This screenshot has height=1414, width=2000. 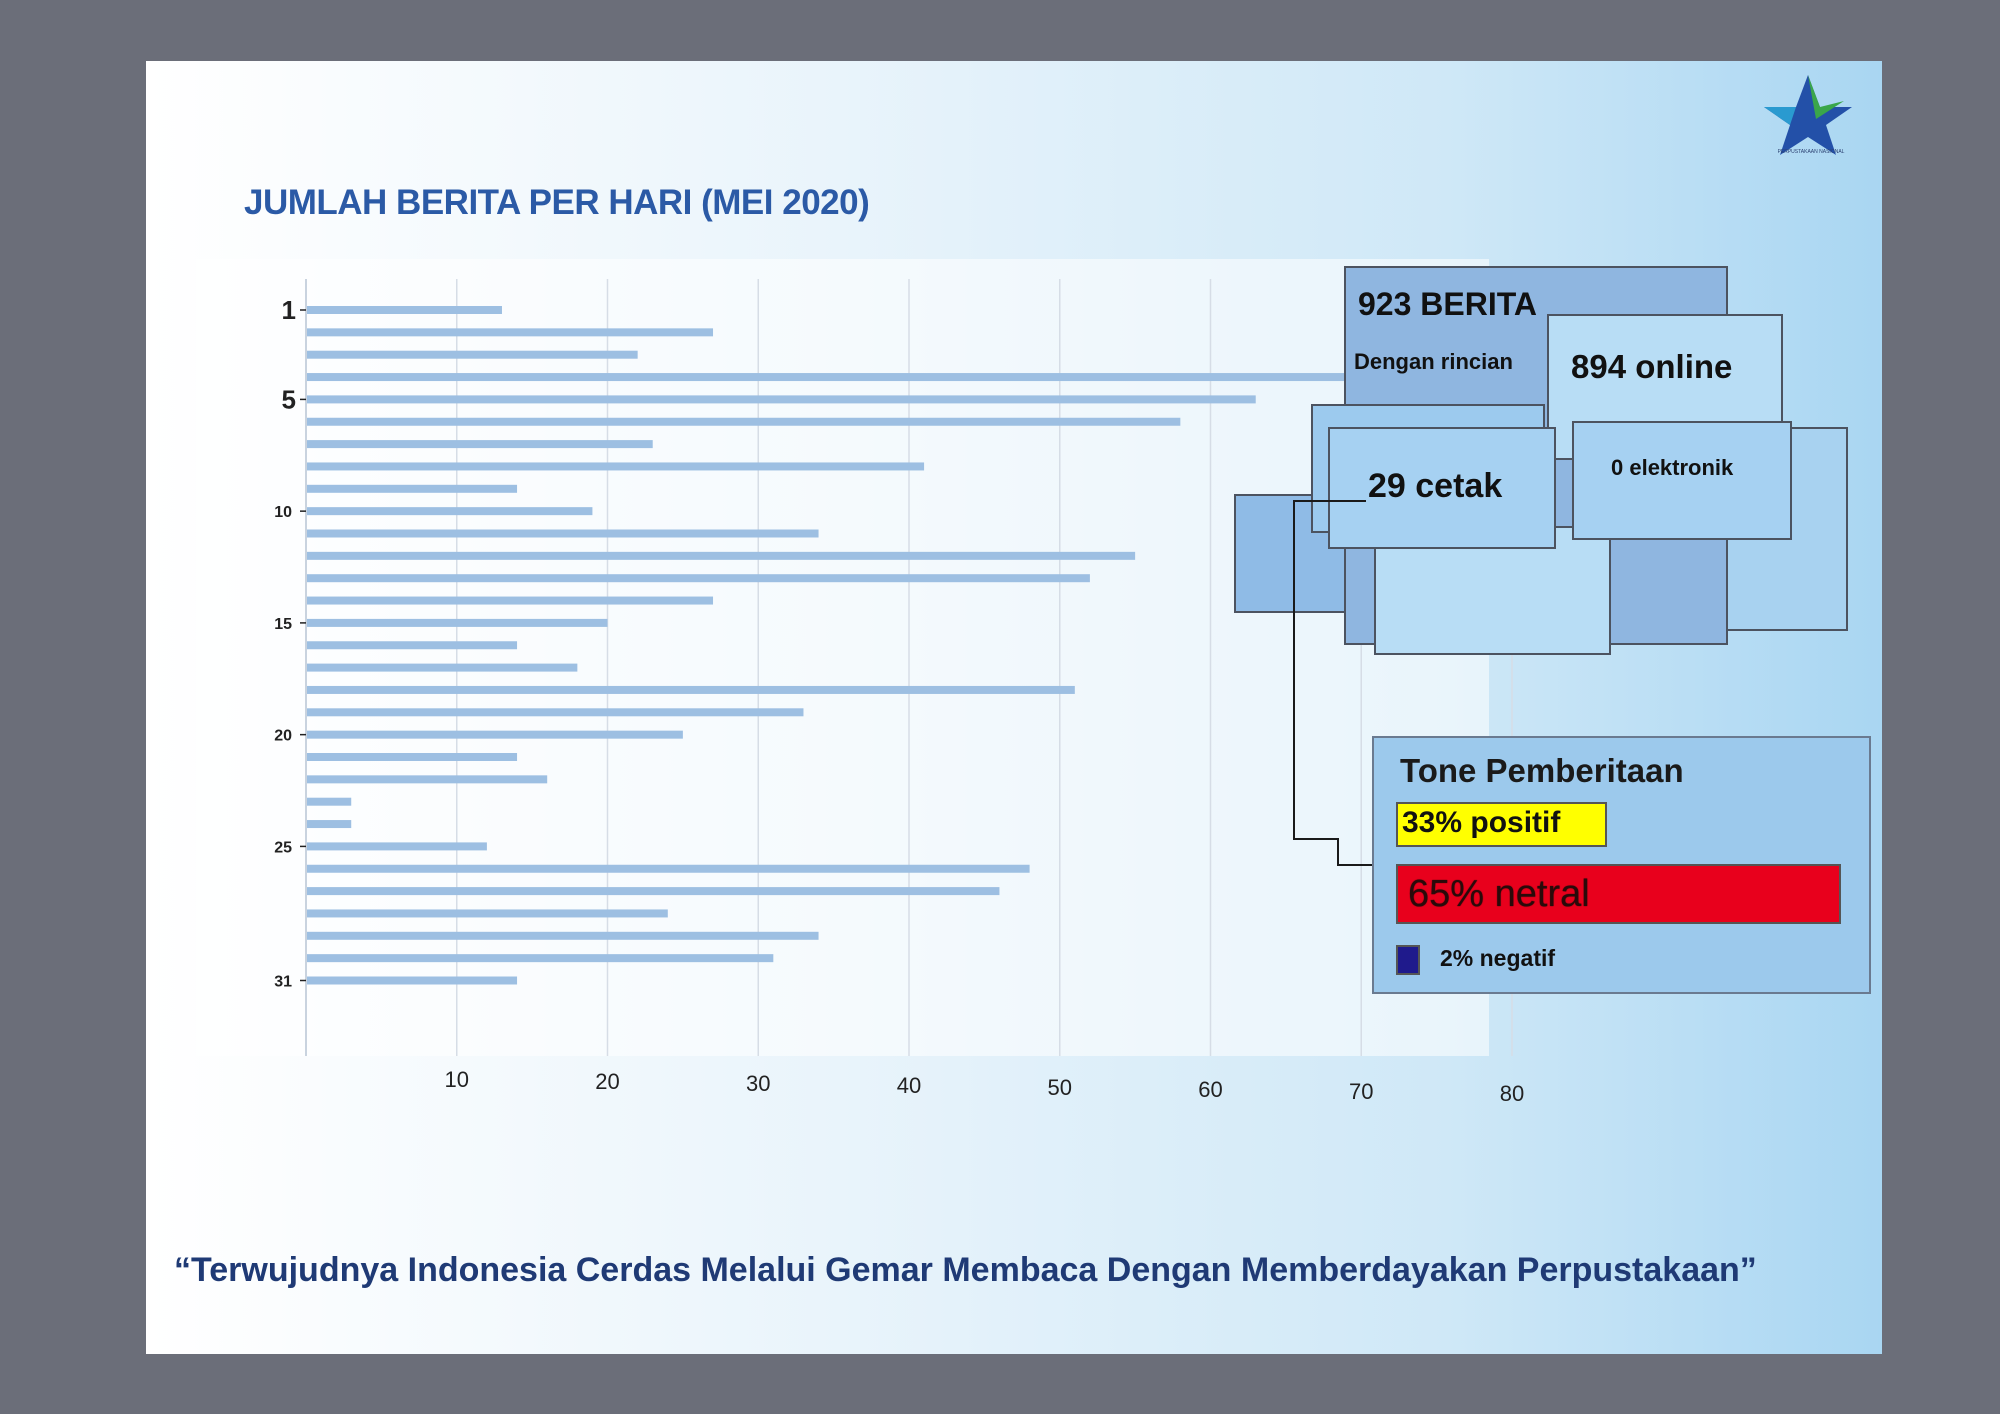 What do you see at coordinates (1512, 1093) in the screenshot?
I see `x-tick-label: 80` at bounding box center [1512, 1093].